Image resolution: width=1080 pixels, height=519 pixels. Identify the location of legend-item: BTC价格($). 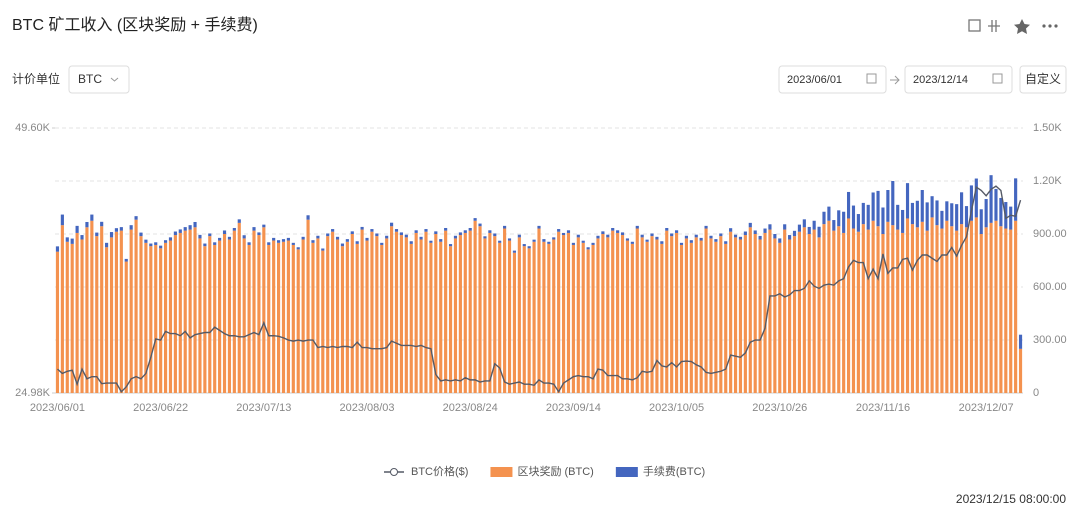
(426, 471).